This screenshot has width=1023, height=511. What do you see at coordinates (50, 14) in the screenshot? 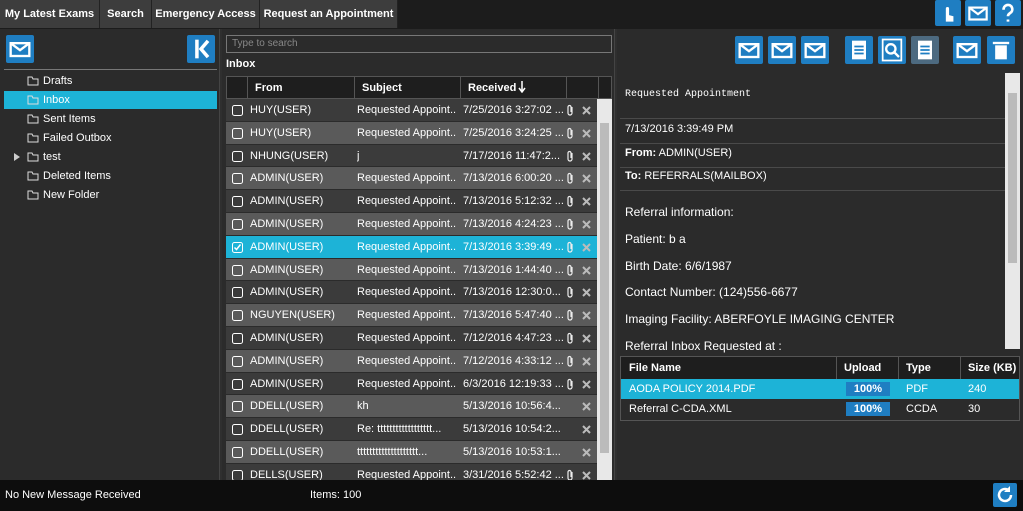
I see `nav-tab: My Latest Exams` at bounding box center [50, 14].